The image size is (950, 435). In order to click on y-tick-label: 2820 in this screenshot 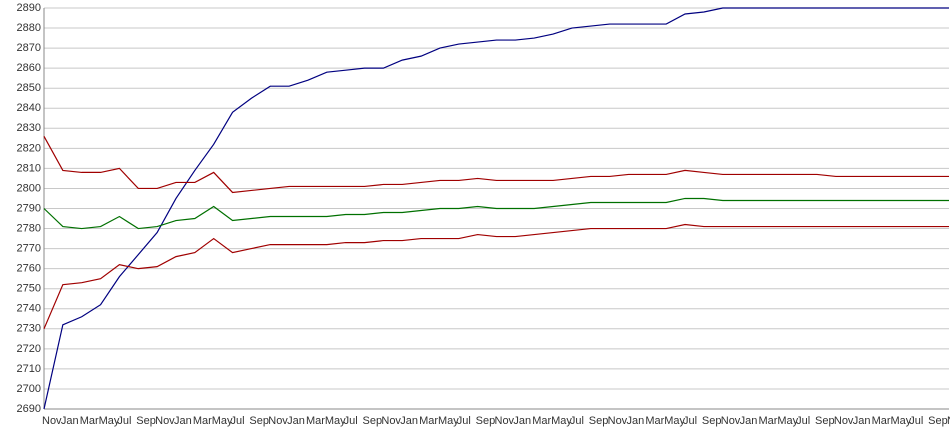, I will do `click(29, 148)`.